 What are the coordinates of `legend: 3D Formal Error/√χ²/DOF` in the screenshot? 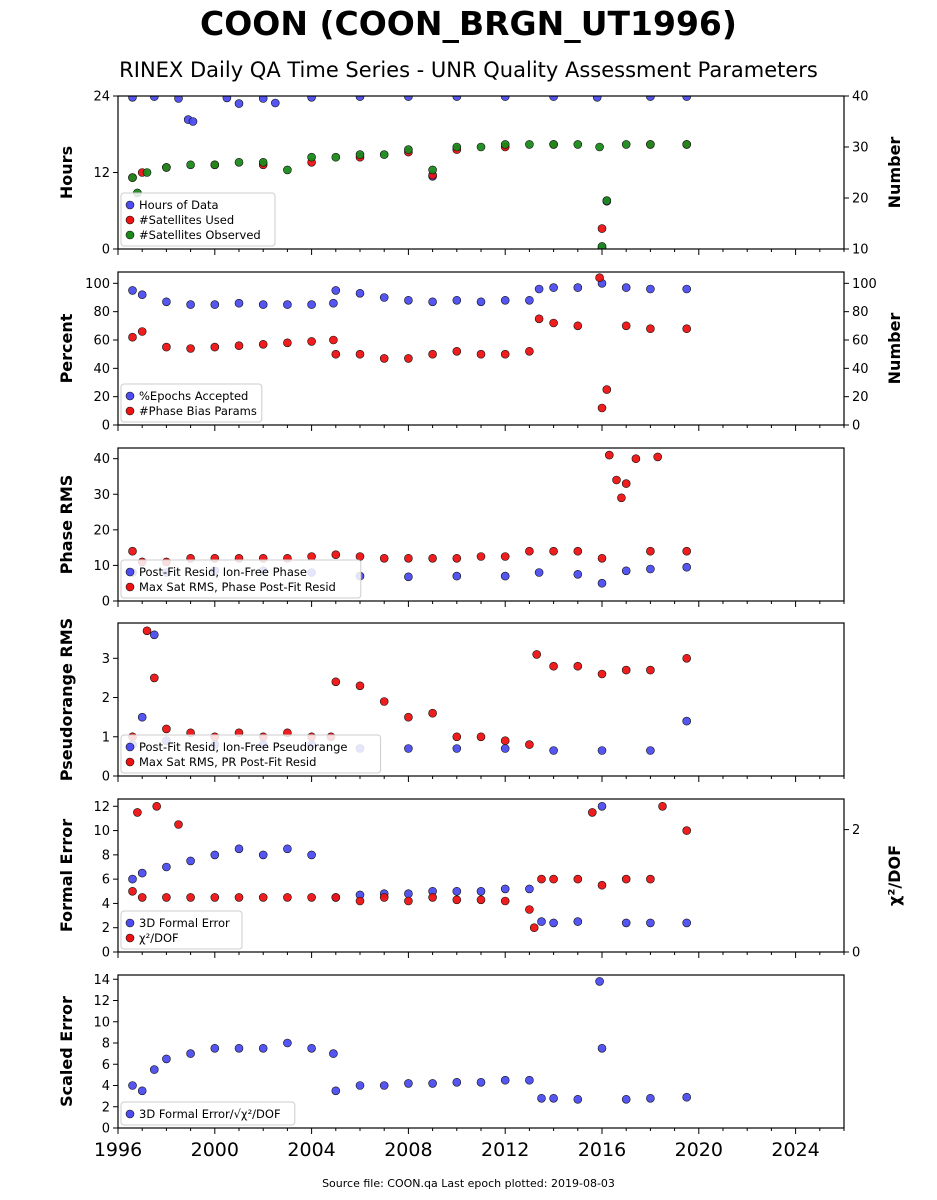 It's located at (208, 1113).